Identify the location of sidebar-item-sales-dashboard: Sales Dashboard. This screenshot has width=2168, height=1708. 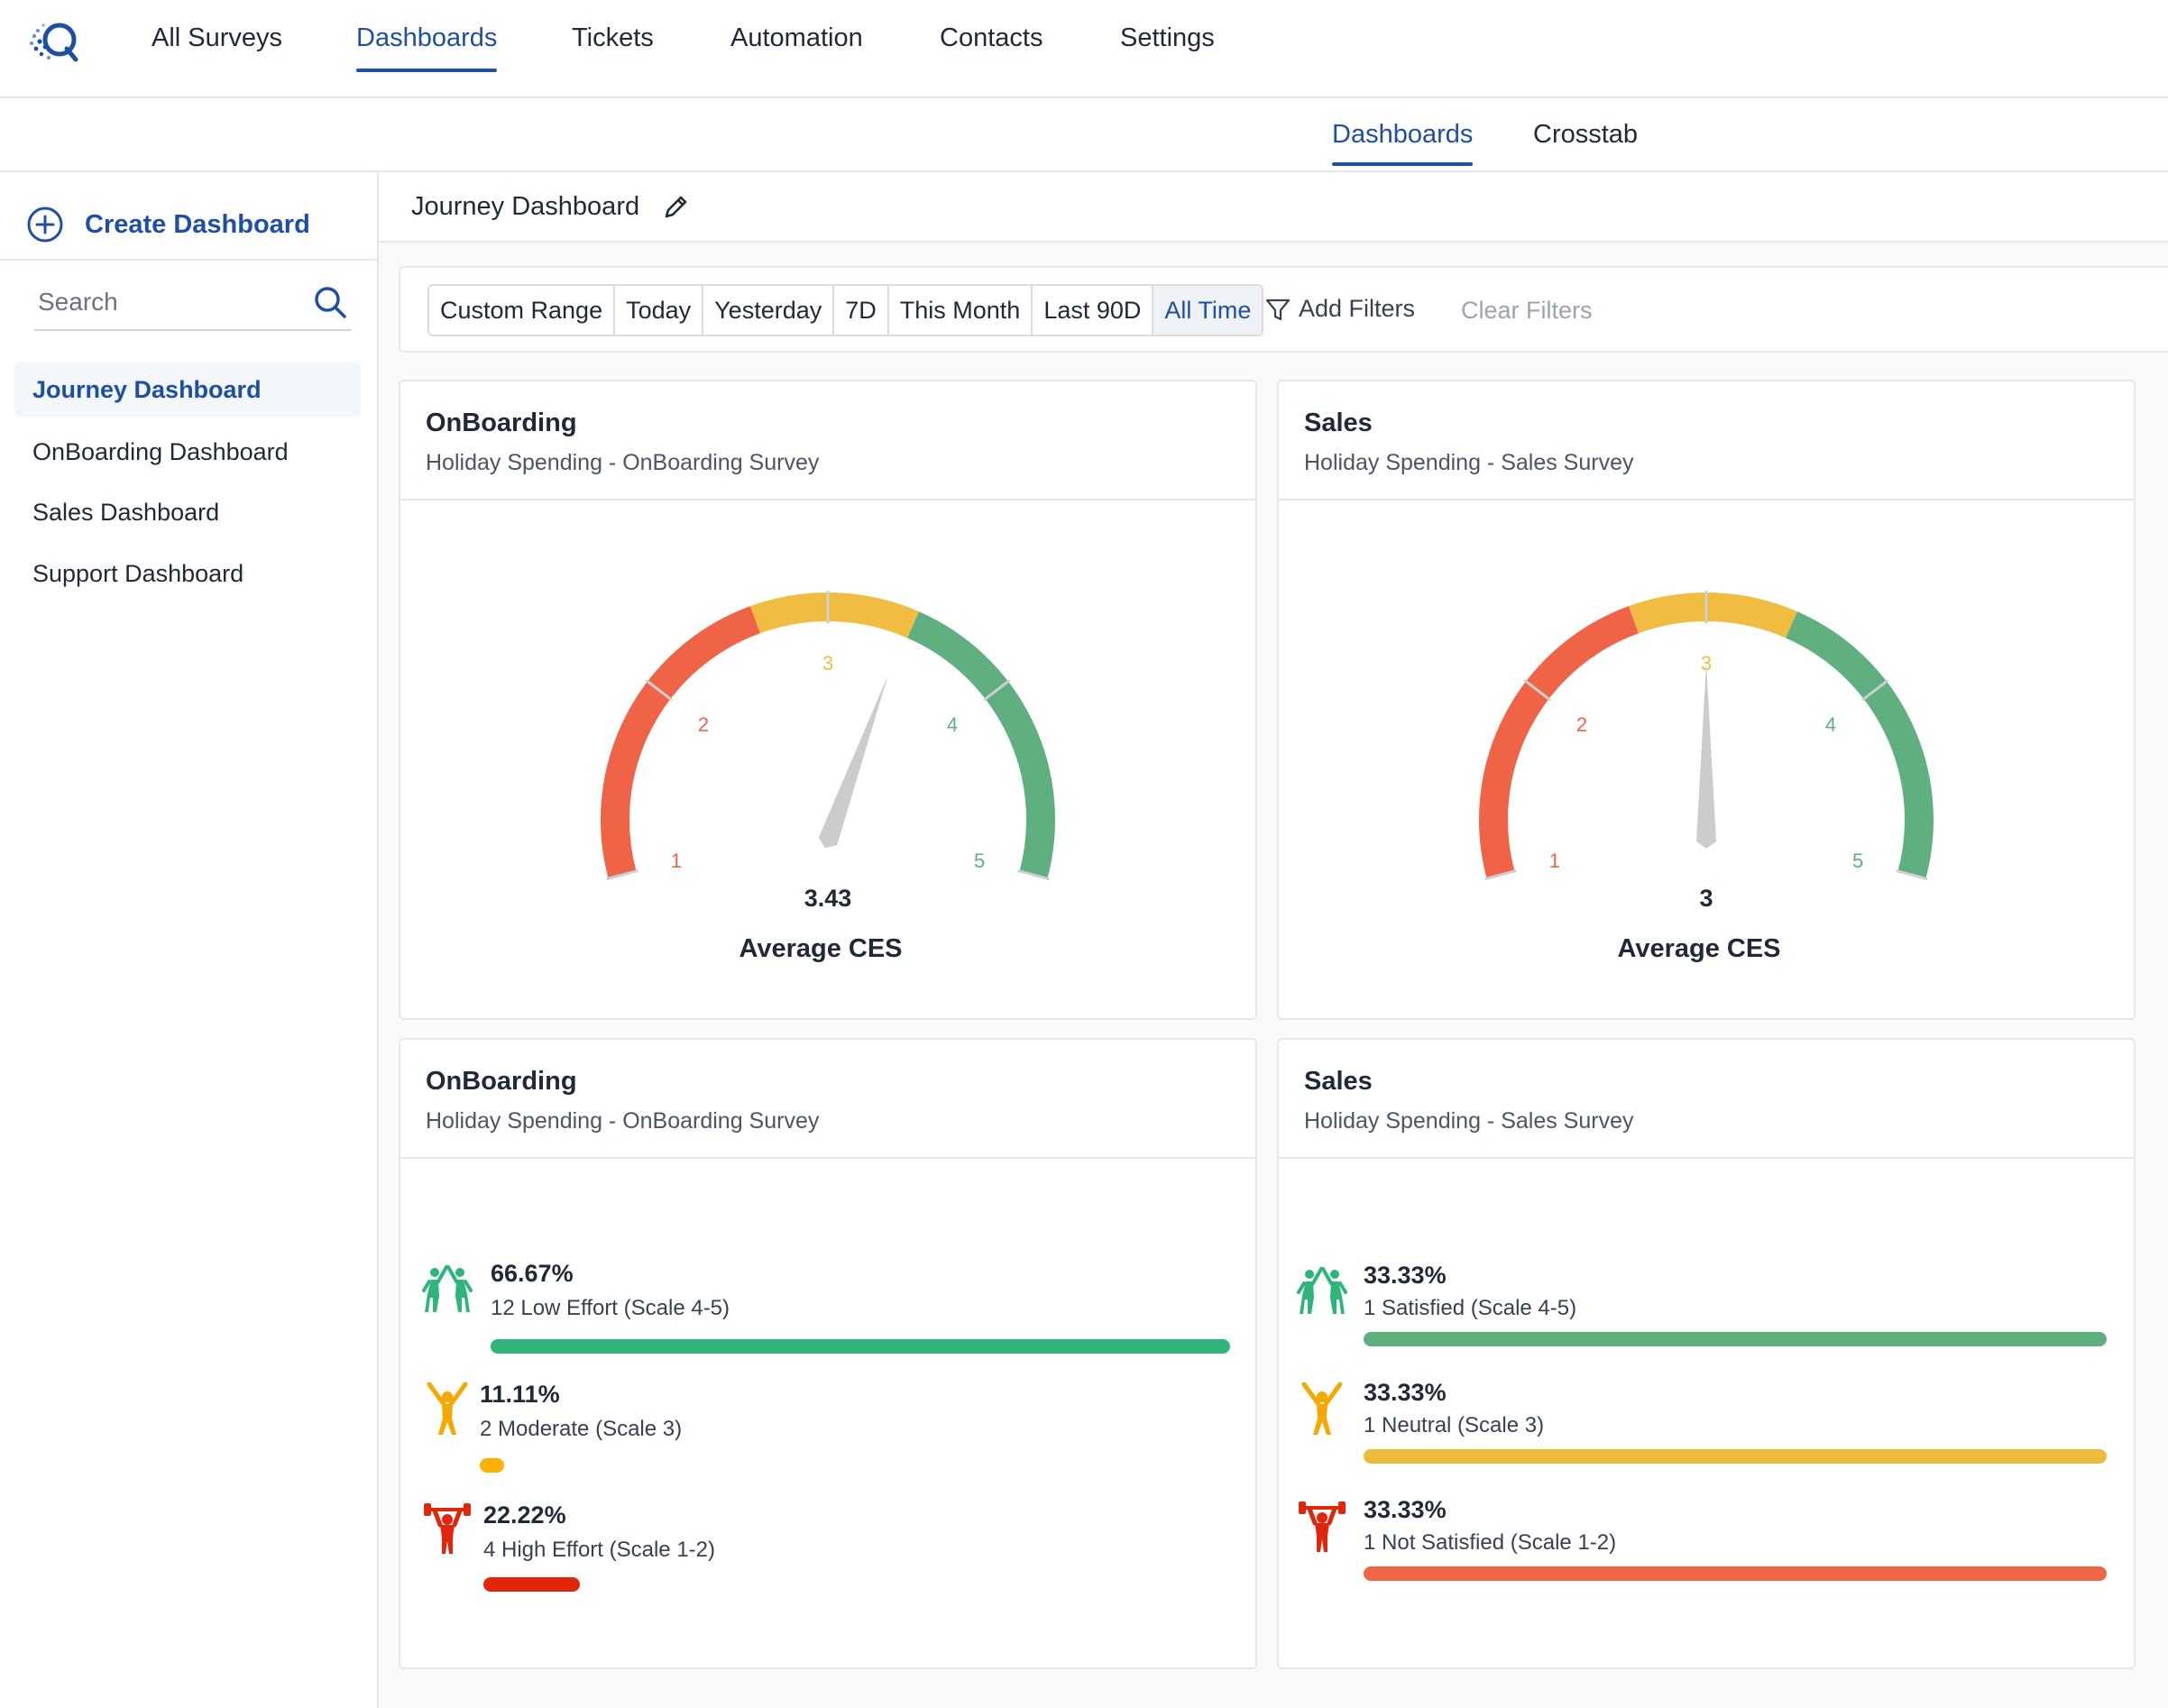
(126, 512).